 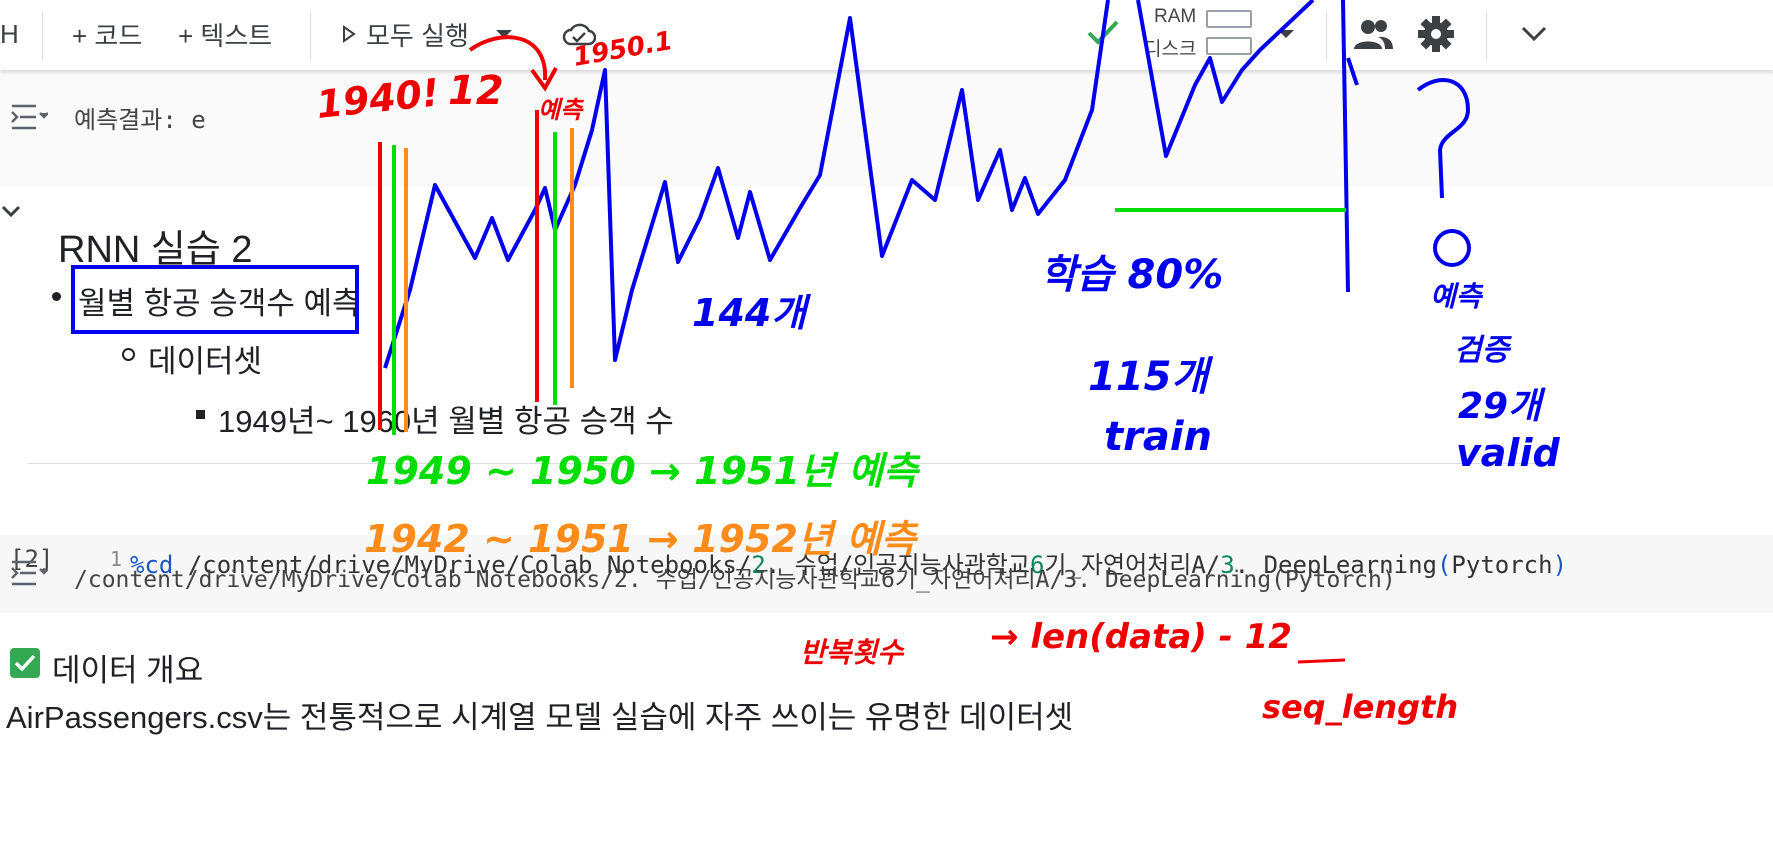 What do you see at coordinates (897, 565) in the screenshot?
I see `code-path-b: . 수업/인공지능사관학교` at bounding box center [897, 565].